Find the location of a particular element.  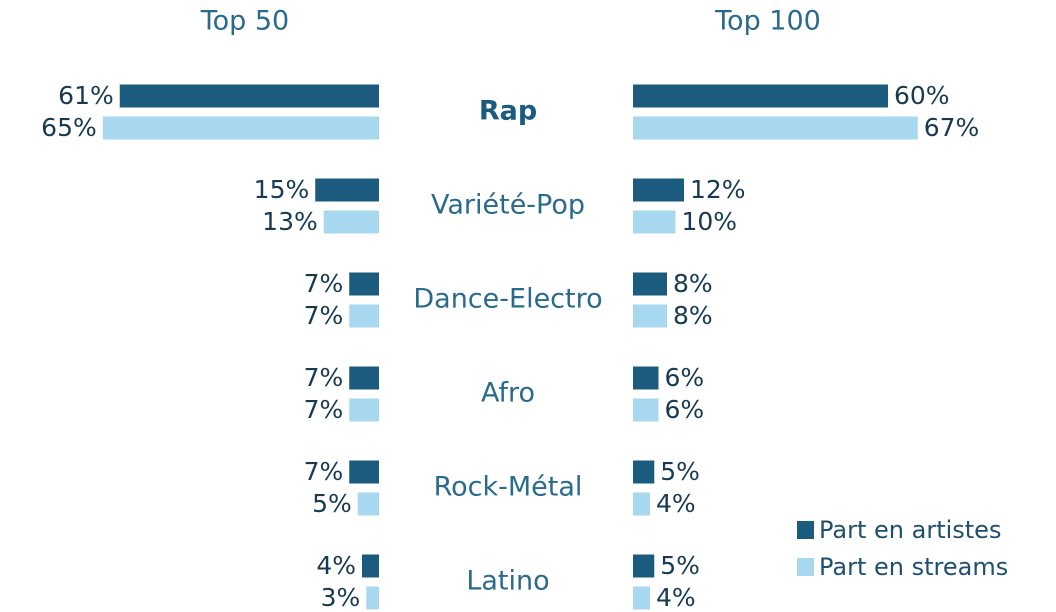

panel-title: Top 50 is located at coordinates (245, 21).